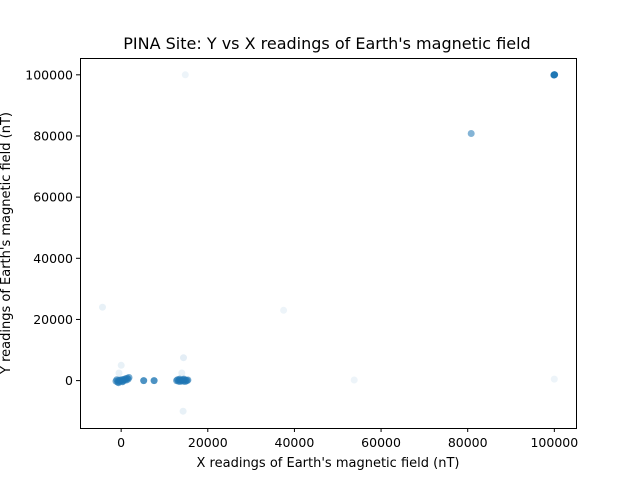  I want to click on x-tick-label: 60000, so click(381, 442).